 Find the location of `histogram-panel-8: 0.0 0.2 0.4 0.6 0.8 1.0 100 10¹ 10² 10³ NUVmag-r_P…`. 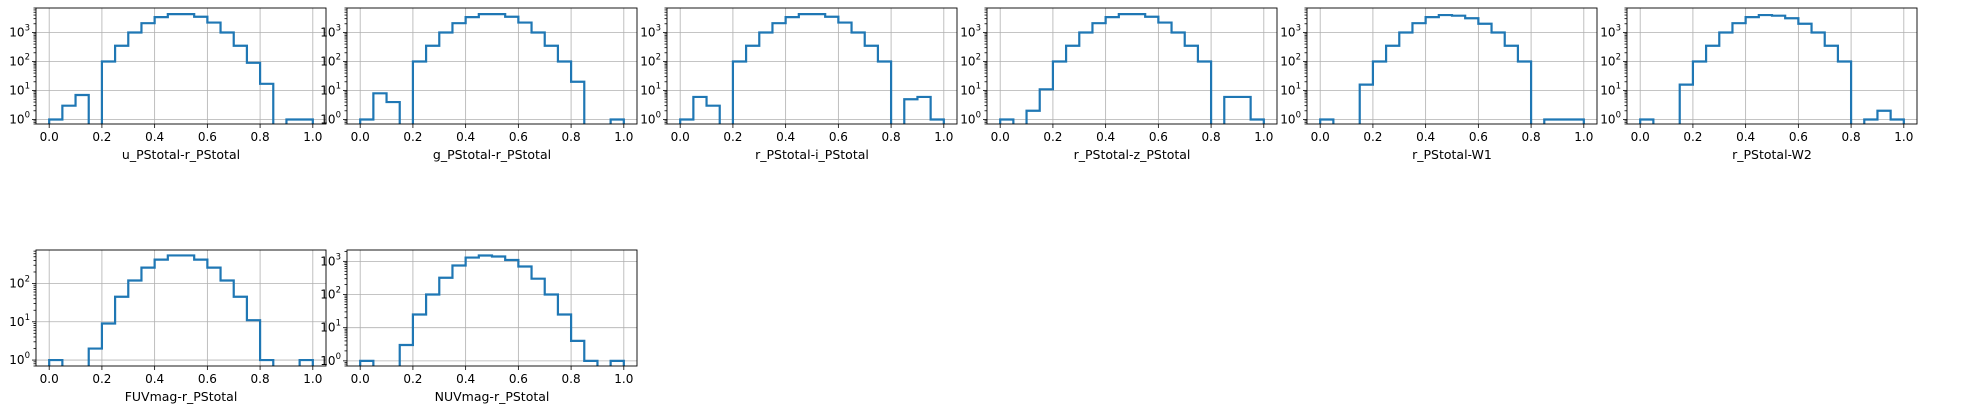

histogram-panel-8: 0.0 0.2 0.4 0.6 0.8 1.0 100 10¹ 10² 10³ NUVmag-r_P… is located at coordinates (479, 326).